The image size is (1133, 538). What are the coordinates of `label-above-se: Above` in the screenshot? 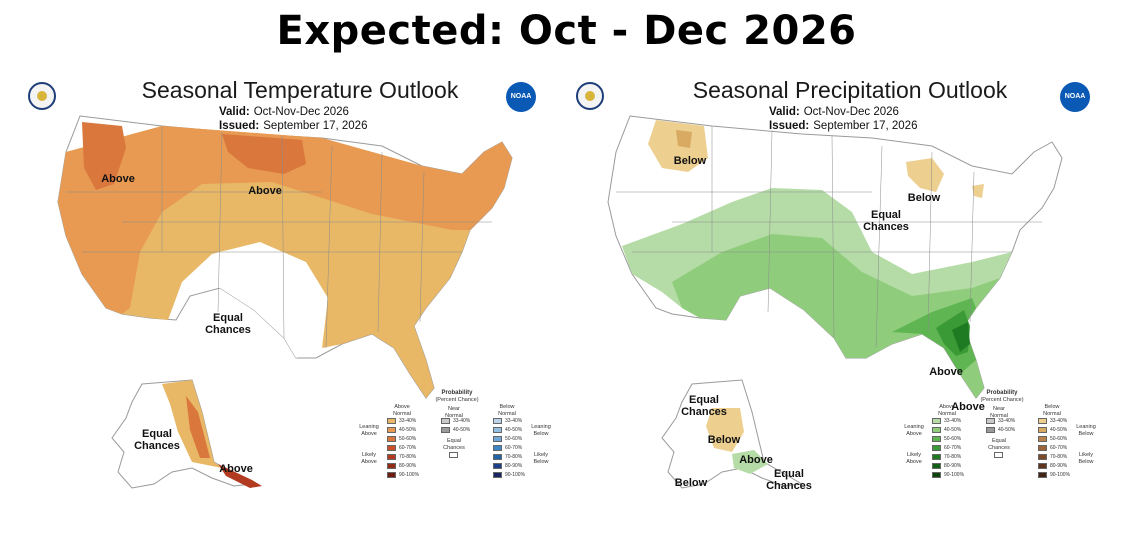 It's located at (946, 372).